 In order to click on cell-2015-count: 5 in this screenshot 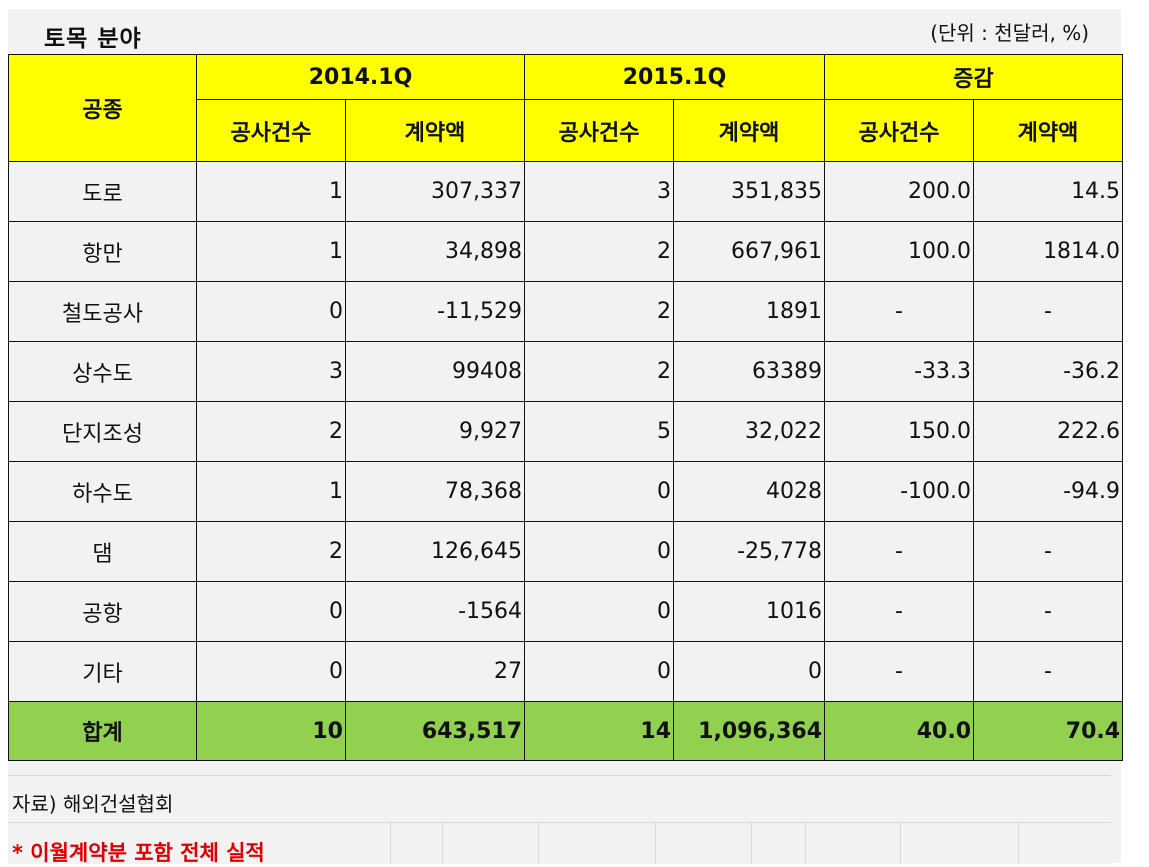, I will do `click(599, 431)`.